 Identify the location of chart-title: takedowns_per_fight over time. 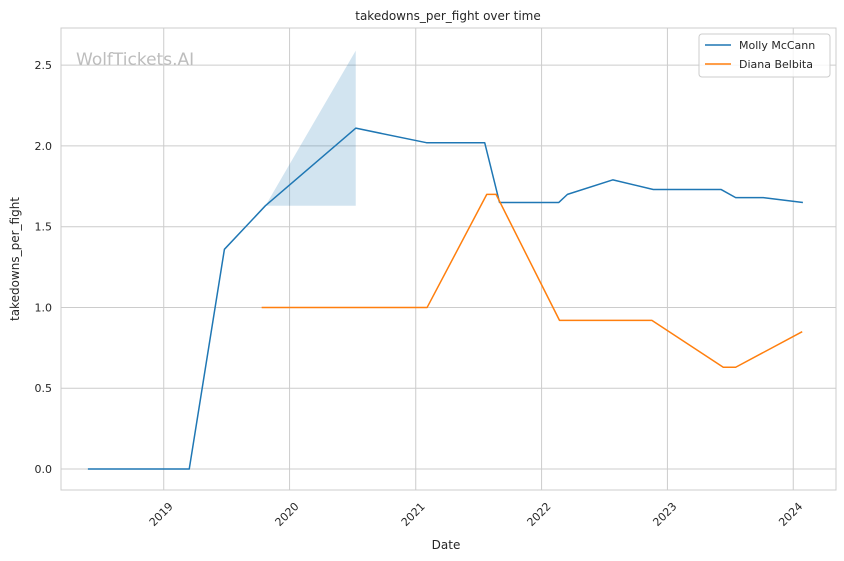
(448, 16).